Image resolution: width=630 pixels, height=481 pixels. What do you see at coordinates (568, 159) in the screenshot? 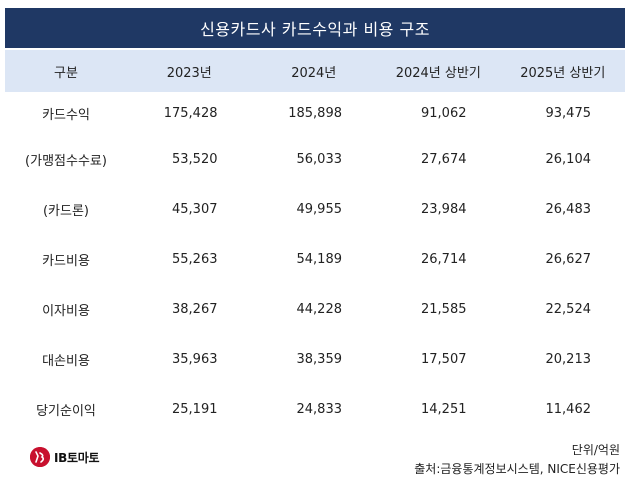
I see `table-cell: 26,104` at bounding box center [568, 159].